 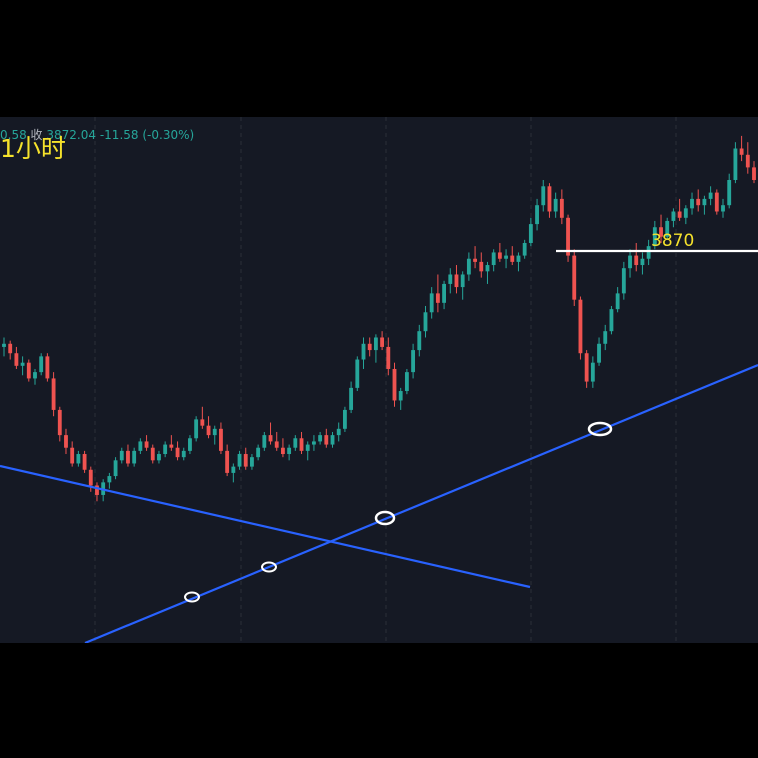 I want to click on descending-trendline, so click(x=265, y=526).